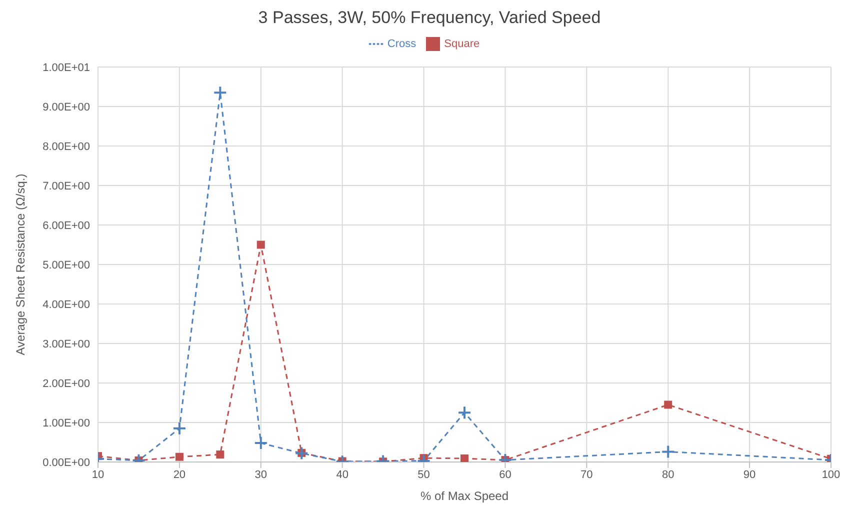 This screenshot has width=859, height=522. Describe the element at coordinates (20, 265) in the screenshot. I see `y-axis-title: Average Sheet Resistance (Ω/sq.)` at that location.